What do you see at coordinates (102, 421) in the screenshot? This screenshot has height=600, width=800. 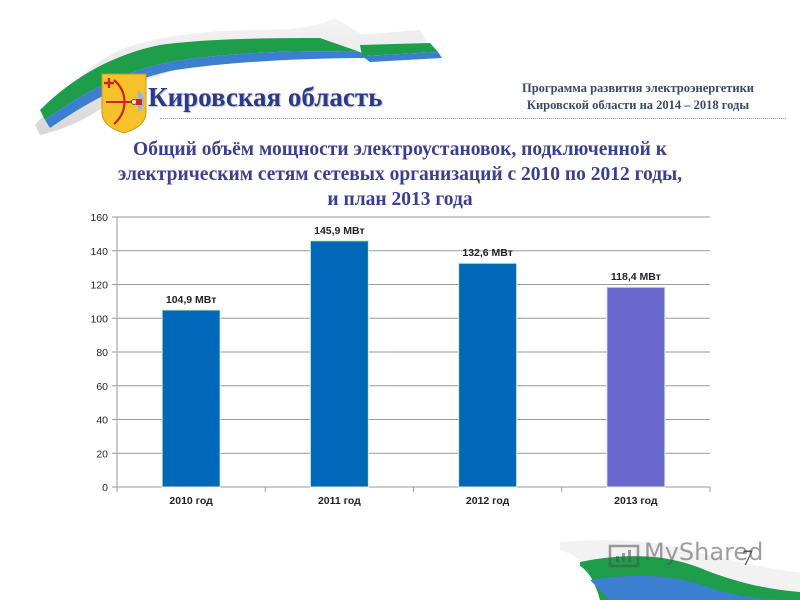 I see `y-tick-label: 40` at bounding box center [102, 421].